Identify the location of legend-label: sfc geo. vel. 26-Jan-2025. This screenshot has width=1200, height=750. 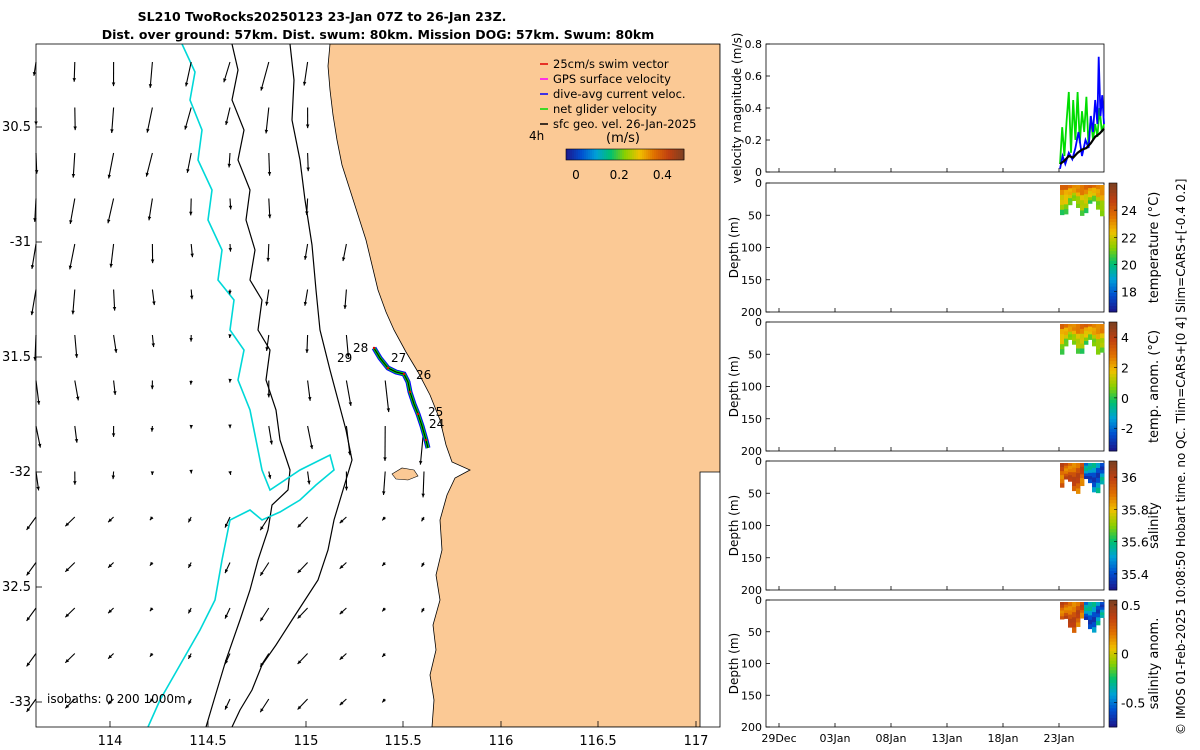
(625, 124).